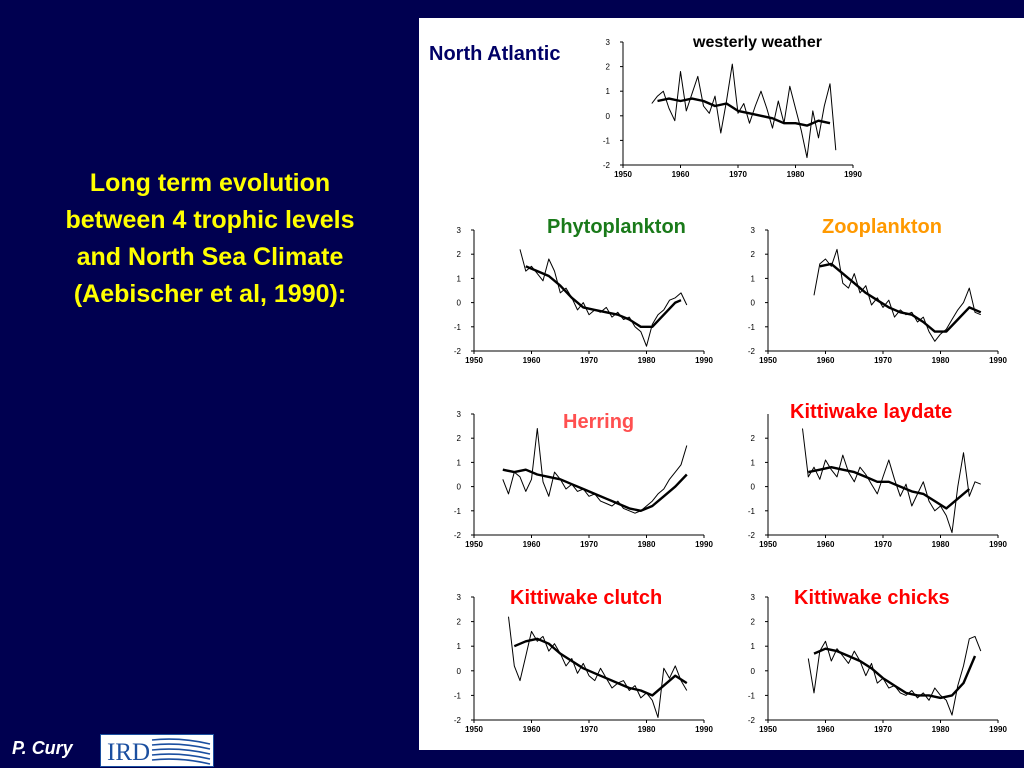  Describe the element at coordinates (495, 54) in the screenshot. I see `north-atlantic-label: North Atlantic` at that location.